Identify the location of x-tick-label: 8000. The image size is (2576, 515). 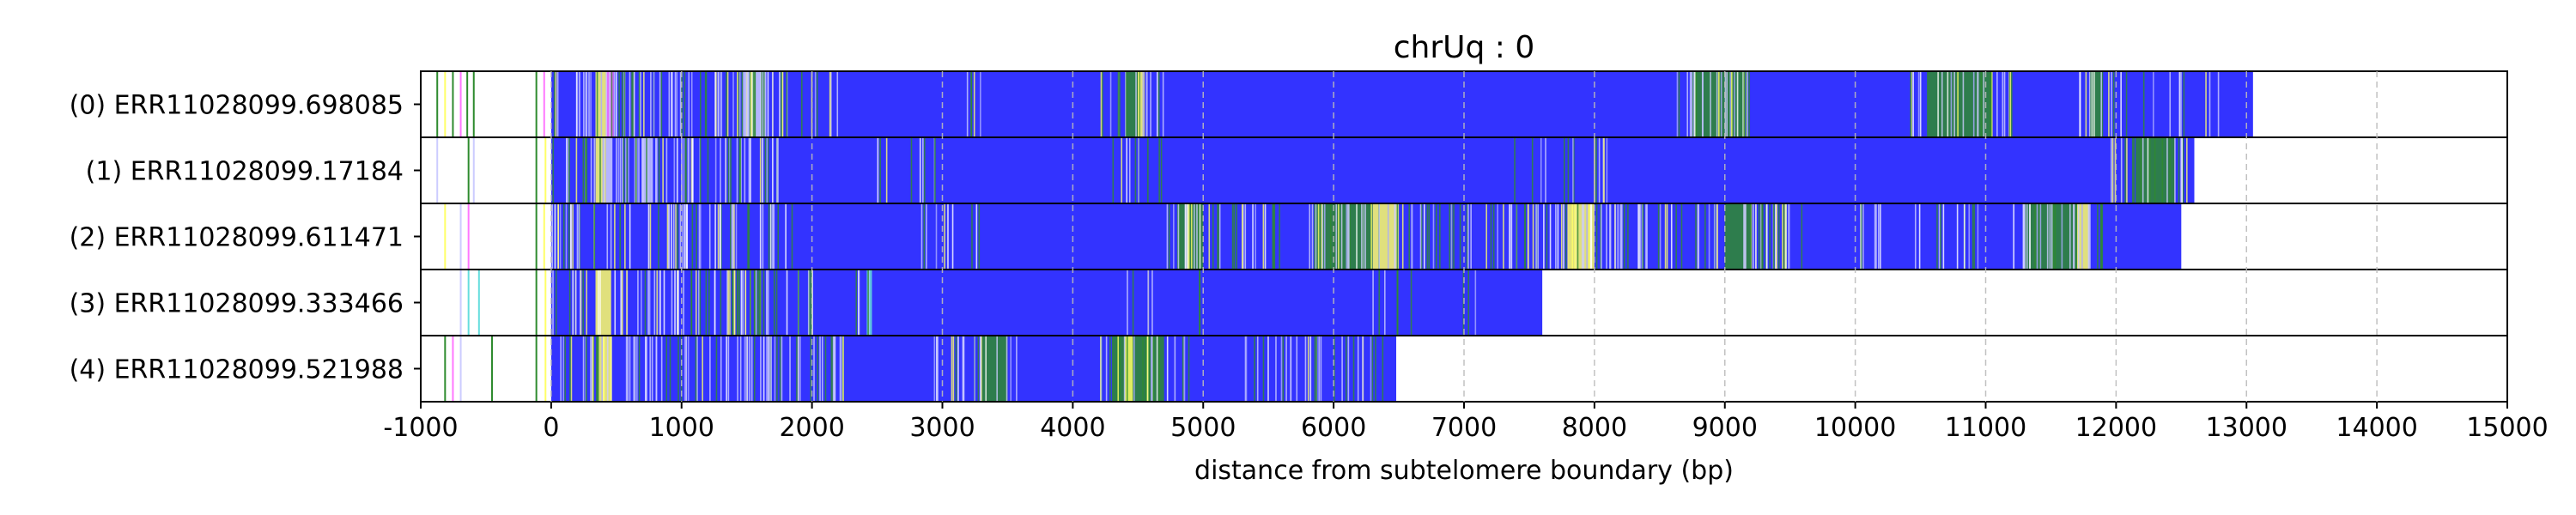
(1594, 428).